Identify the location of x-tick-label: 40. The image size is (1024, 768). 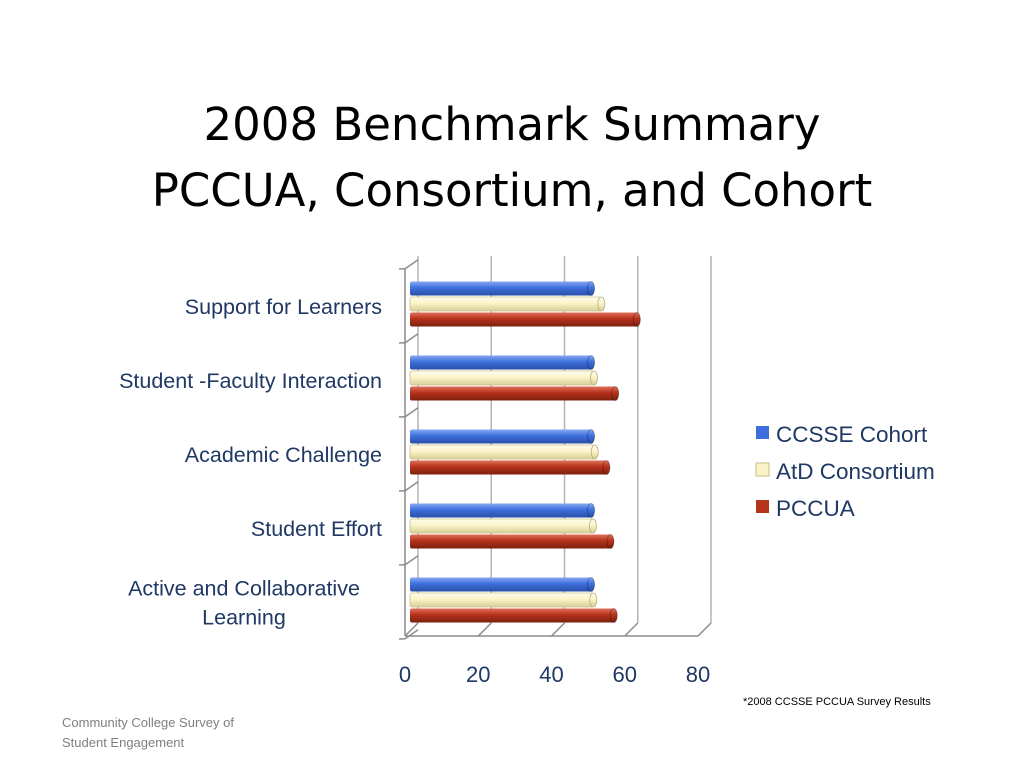
(551, 674).